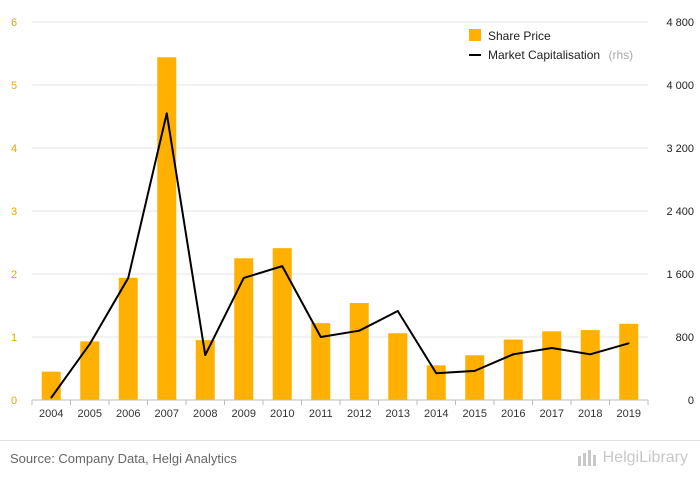 This screenshot has height=483, width=700. Describe the element at coordinates (680, 275) in the screenshot. I see `right-tick-label: 1 600` at that location.